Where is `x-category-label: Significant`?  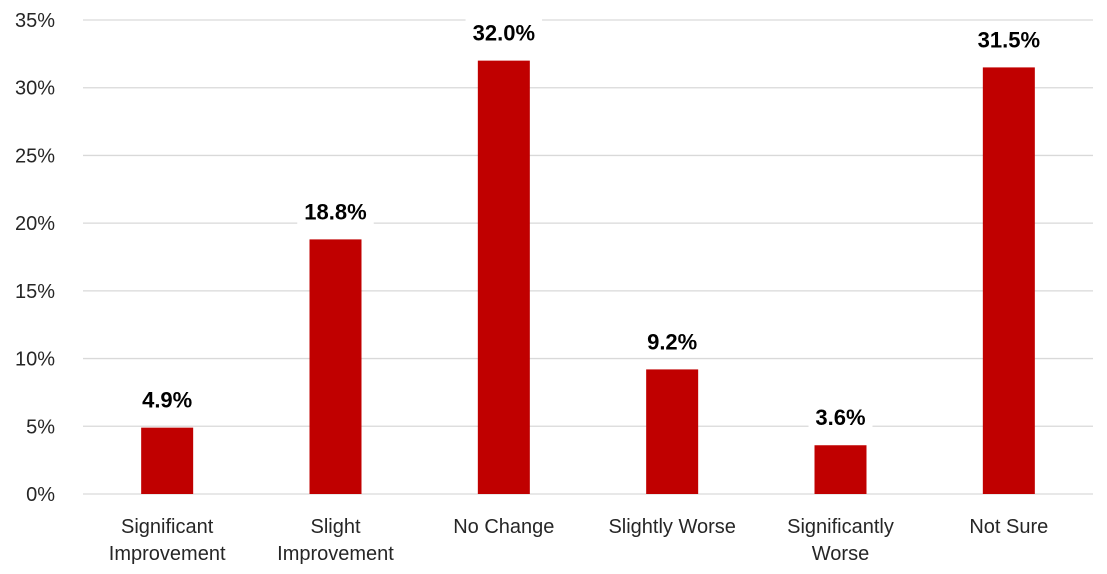
x-category-label: Significant is located at coordinates (167, 527).